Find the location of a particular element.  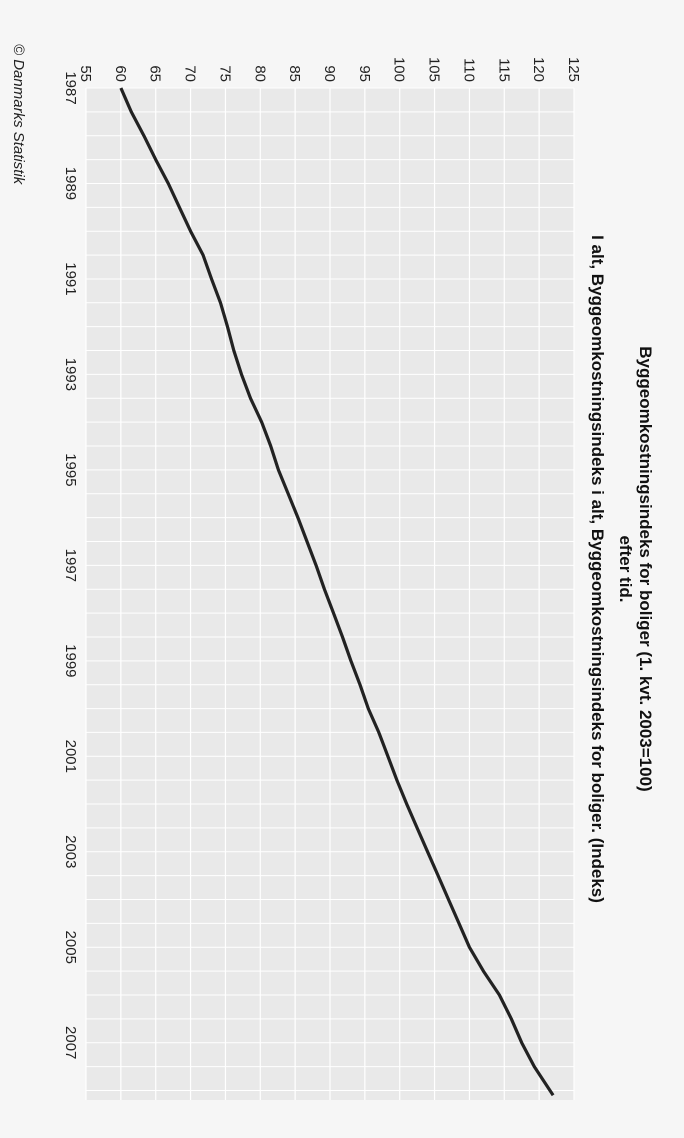

x-tick-label: 1997 is located at coordinates (70, 565).